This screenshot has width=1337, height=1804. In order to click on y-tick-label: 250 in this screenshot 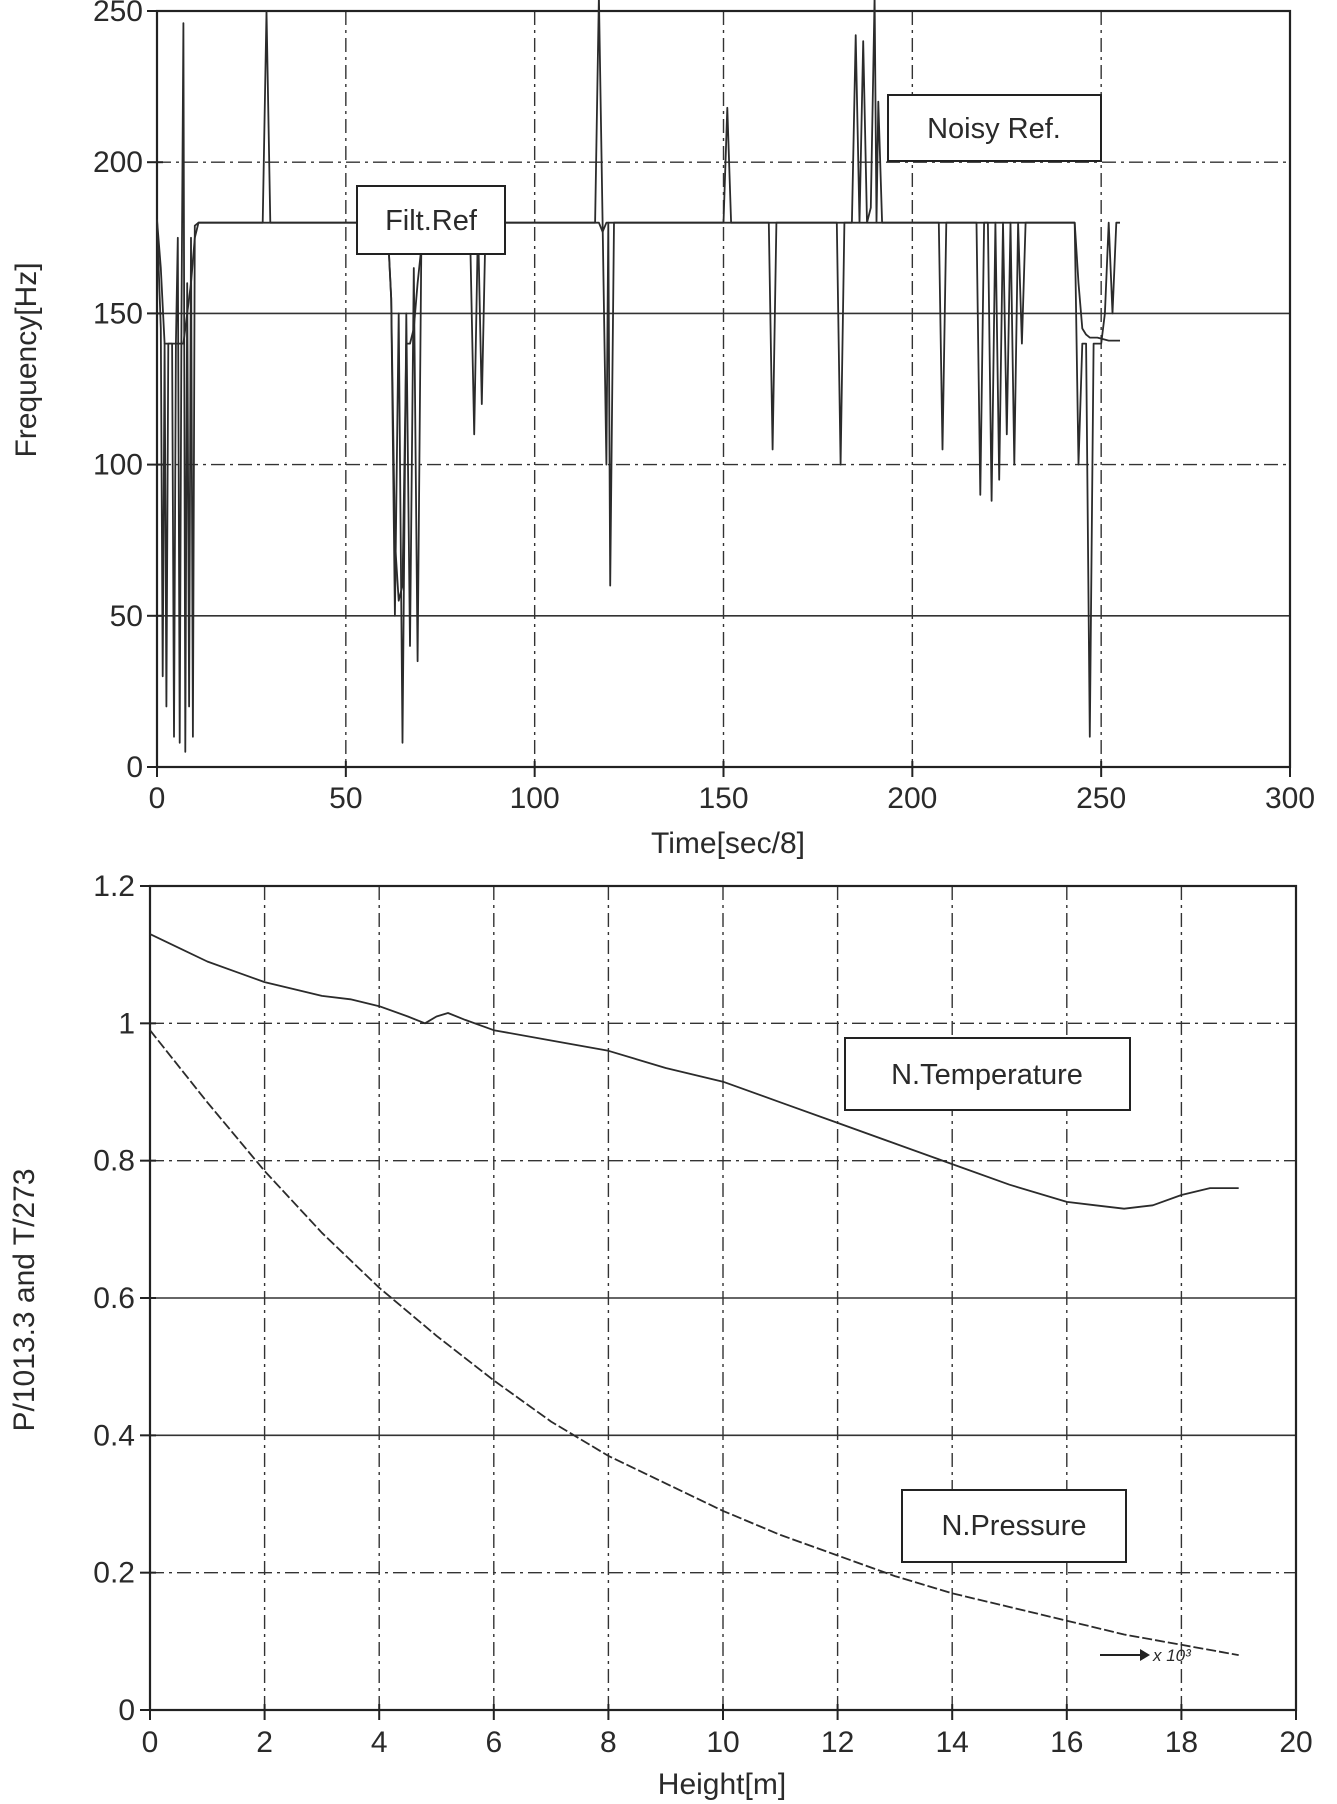, I will do `click(118, 14)`.